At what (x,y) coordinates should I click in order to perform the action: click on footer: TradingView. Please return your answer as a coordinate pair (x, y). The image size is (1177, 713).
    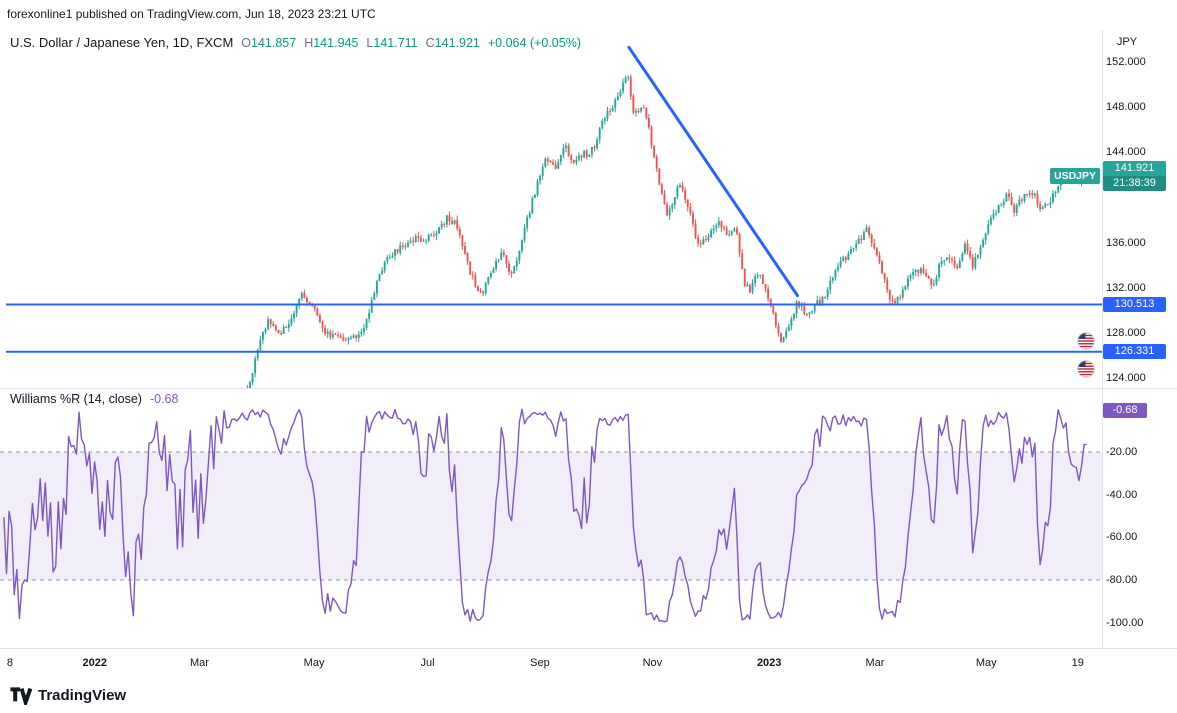
    Looking at the image, I should click on (67, 695).